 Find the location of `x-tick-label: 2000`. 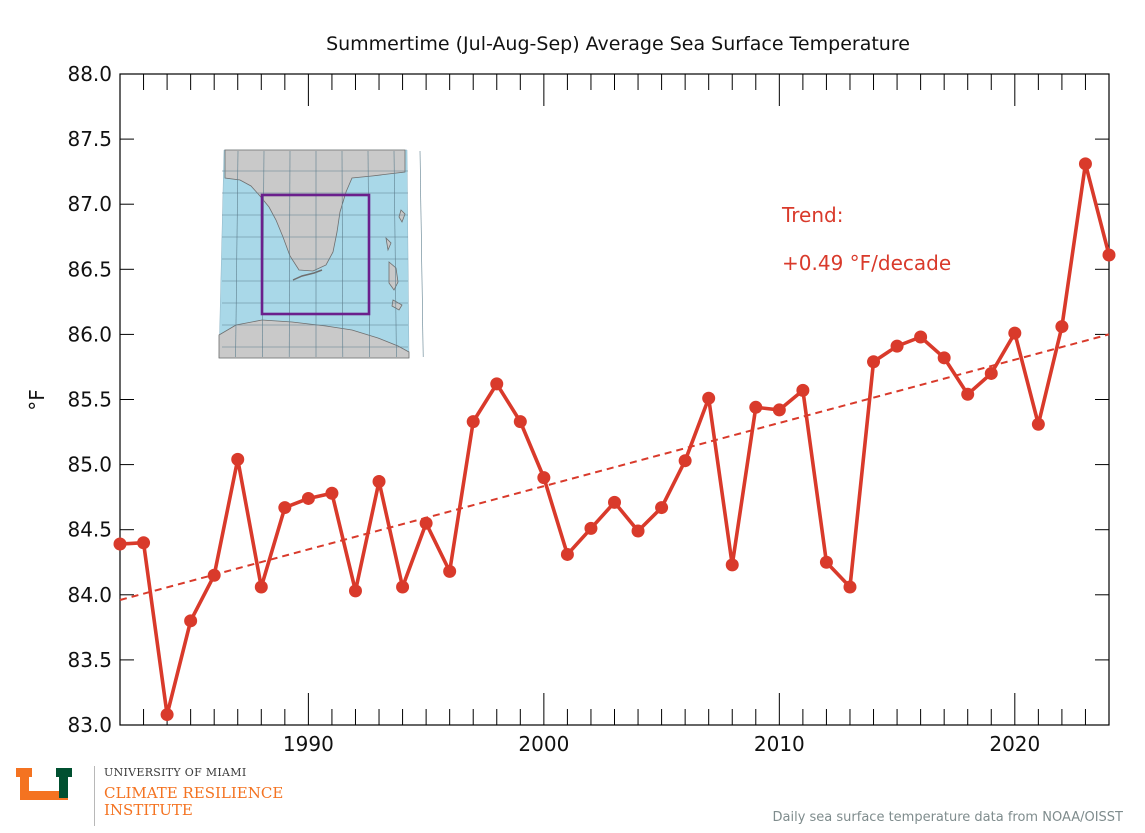

x-tick-label: 2000 is located at coordinates (543, 744).